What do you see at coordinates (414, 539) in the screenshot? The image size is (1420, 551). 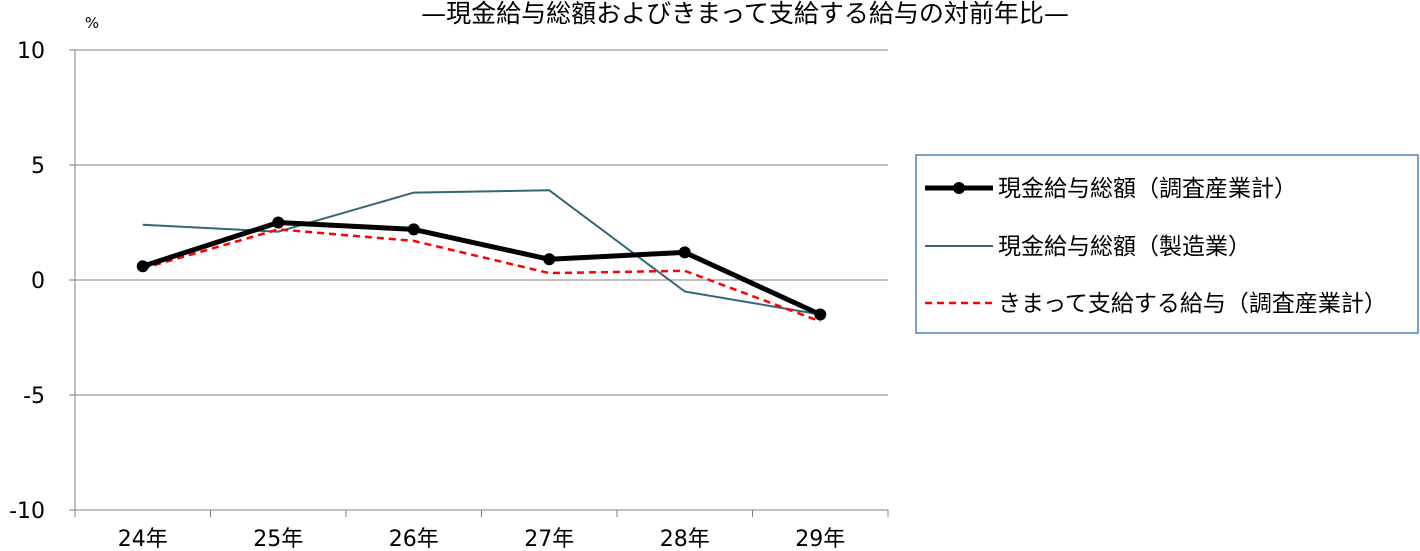 I see `x-tick-label: 26年` at bounding box center [414, 539].